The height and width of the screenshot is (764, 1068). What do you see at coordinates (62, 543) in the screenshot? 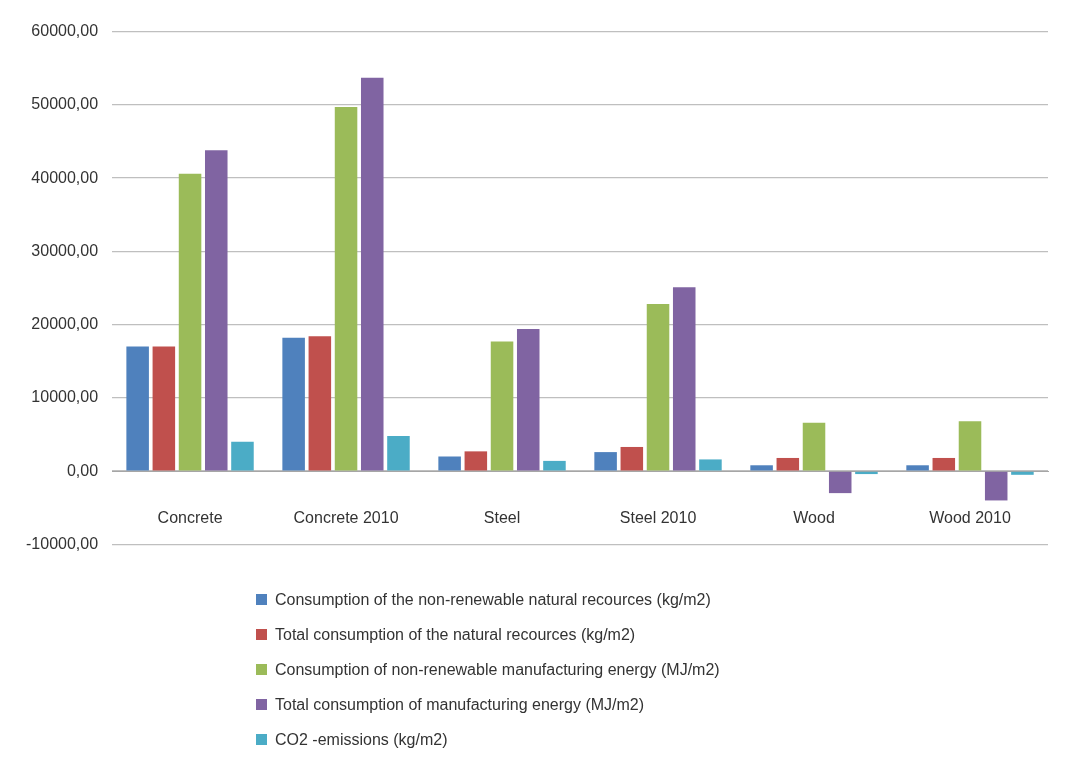
I see `y-tick-label: -10000,00` at bounding box center [62, 543].